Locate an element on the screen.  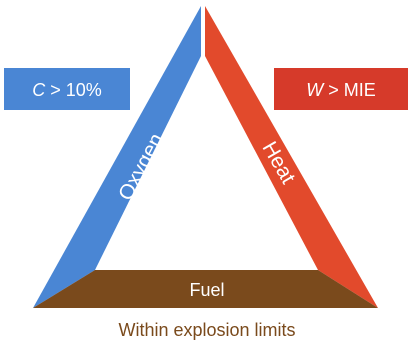
fuel-side is located at coordinates (205, 289).